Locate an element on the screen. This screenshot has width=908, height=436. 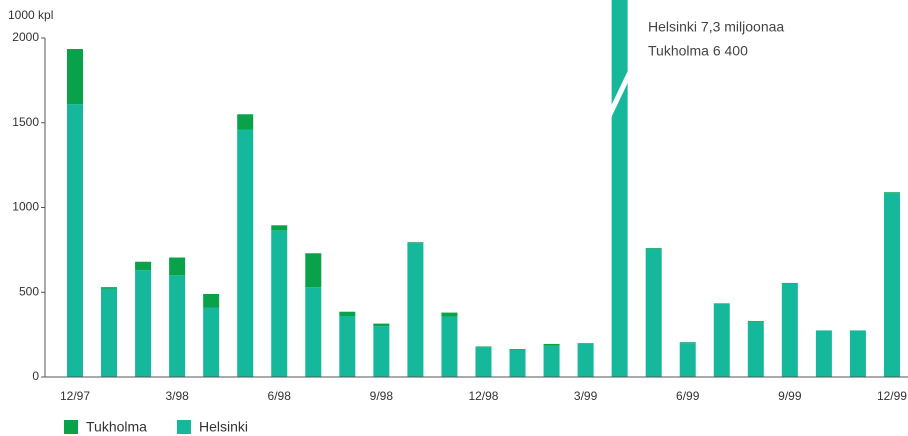
x-tick-label: 6/99 is located at coordinates (688, 396).